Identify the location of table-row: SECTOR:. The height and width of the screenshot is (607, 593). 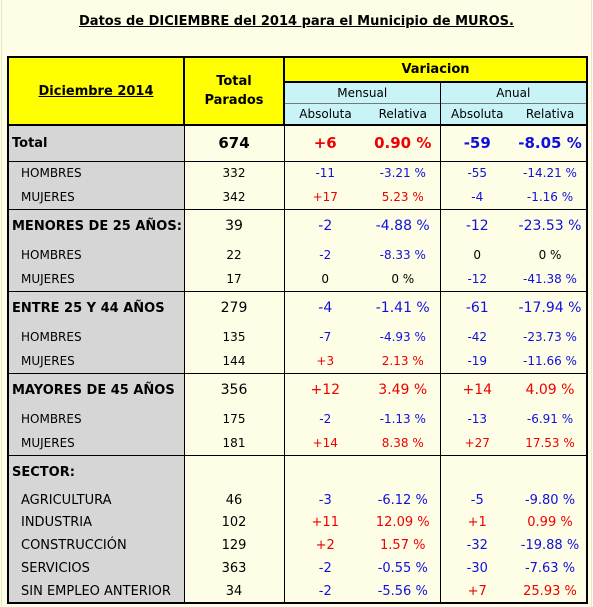
(297, 471).